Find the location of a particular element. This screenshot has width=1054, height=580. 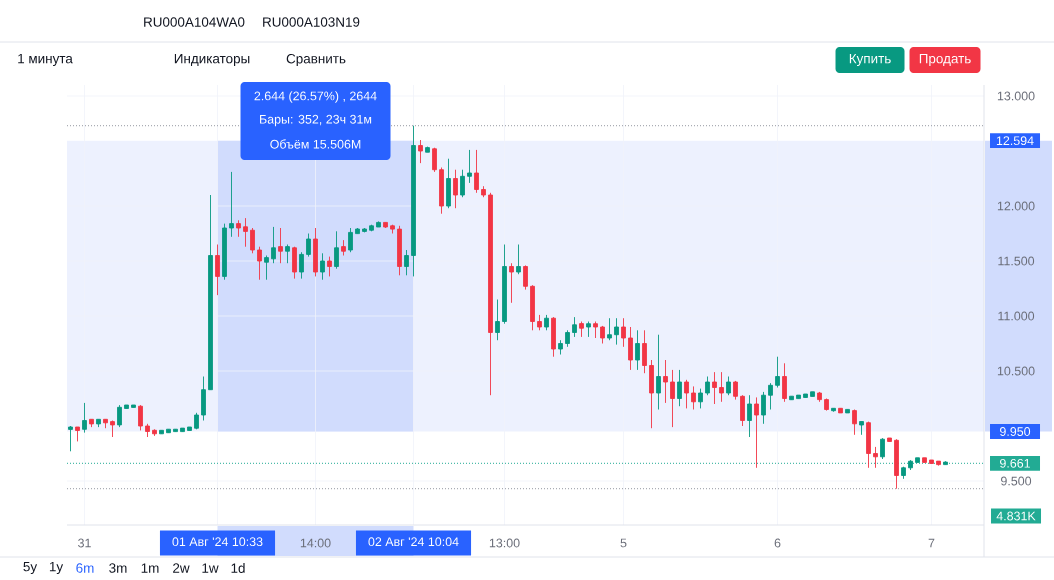

annotation: Объём 15.506M is located at coordinates (315, 144).